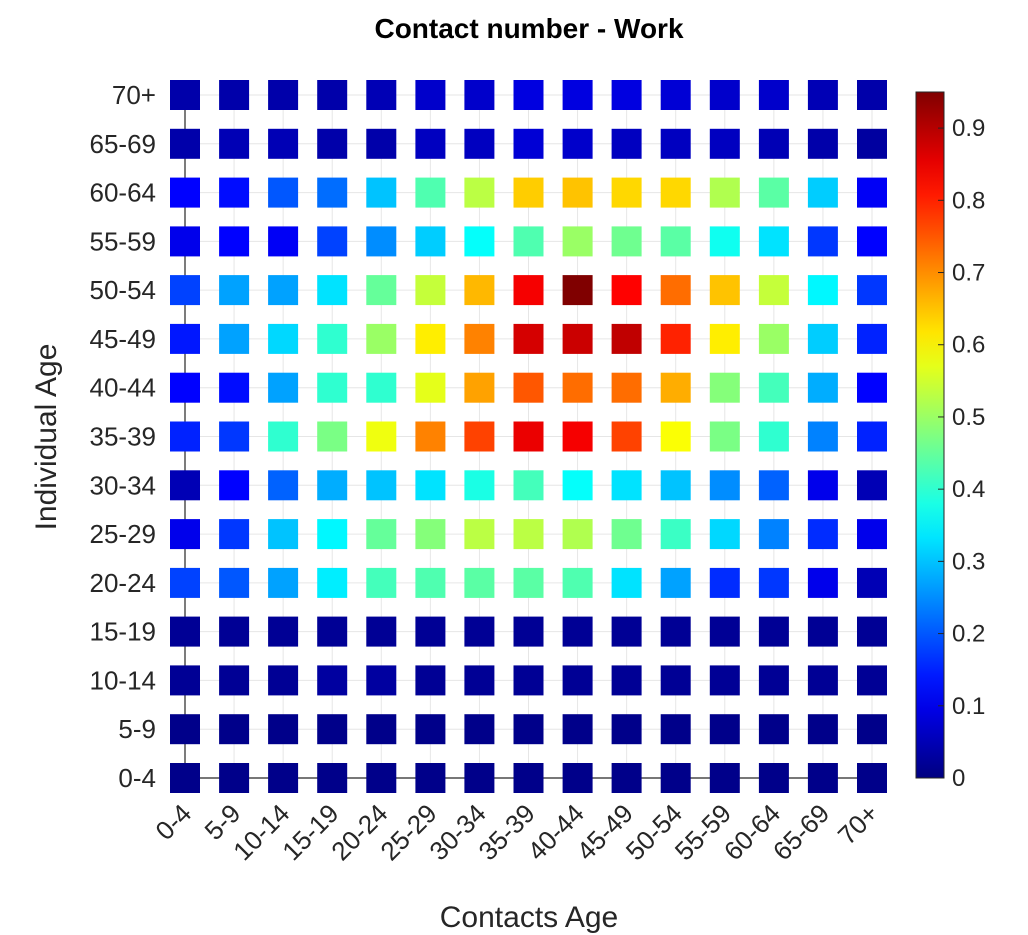 The width and height of the screenshot is (1028, 935). Describe the element at coordinates (359, 832) in the screenshot. I see `x-tick-label: 20-24` at that location.